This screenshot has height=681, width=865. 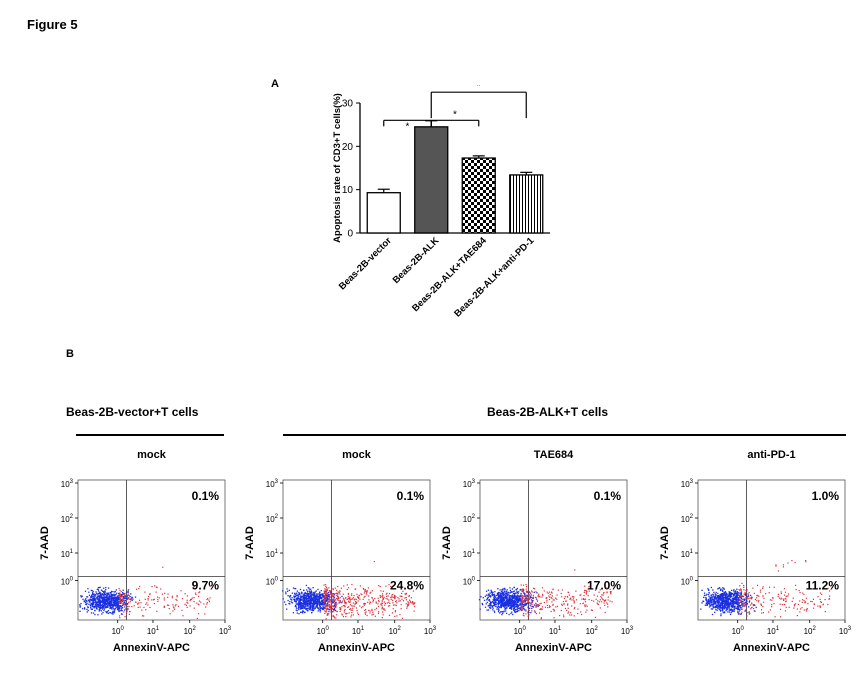 I want to click on condition-label: TAE684, so click(x=554, y=455).